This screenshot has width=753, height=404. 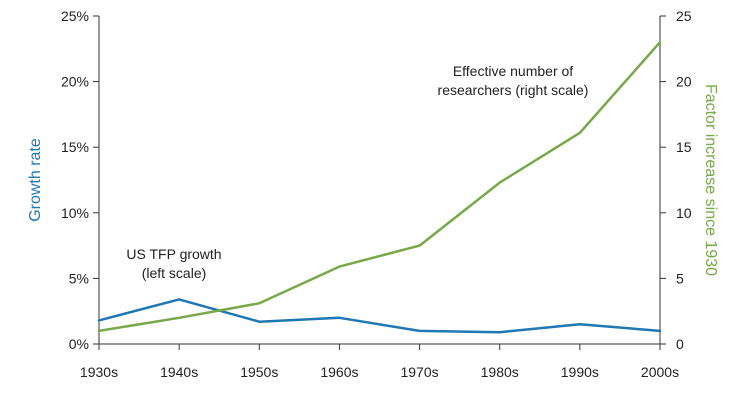 What do you see at coordinates (684, 82) in the screenshot?
I see `right-axis-tick-label: 20` at bounding box center [684, 82].